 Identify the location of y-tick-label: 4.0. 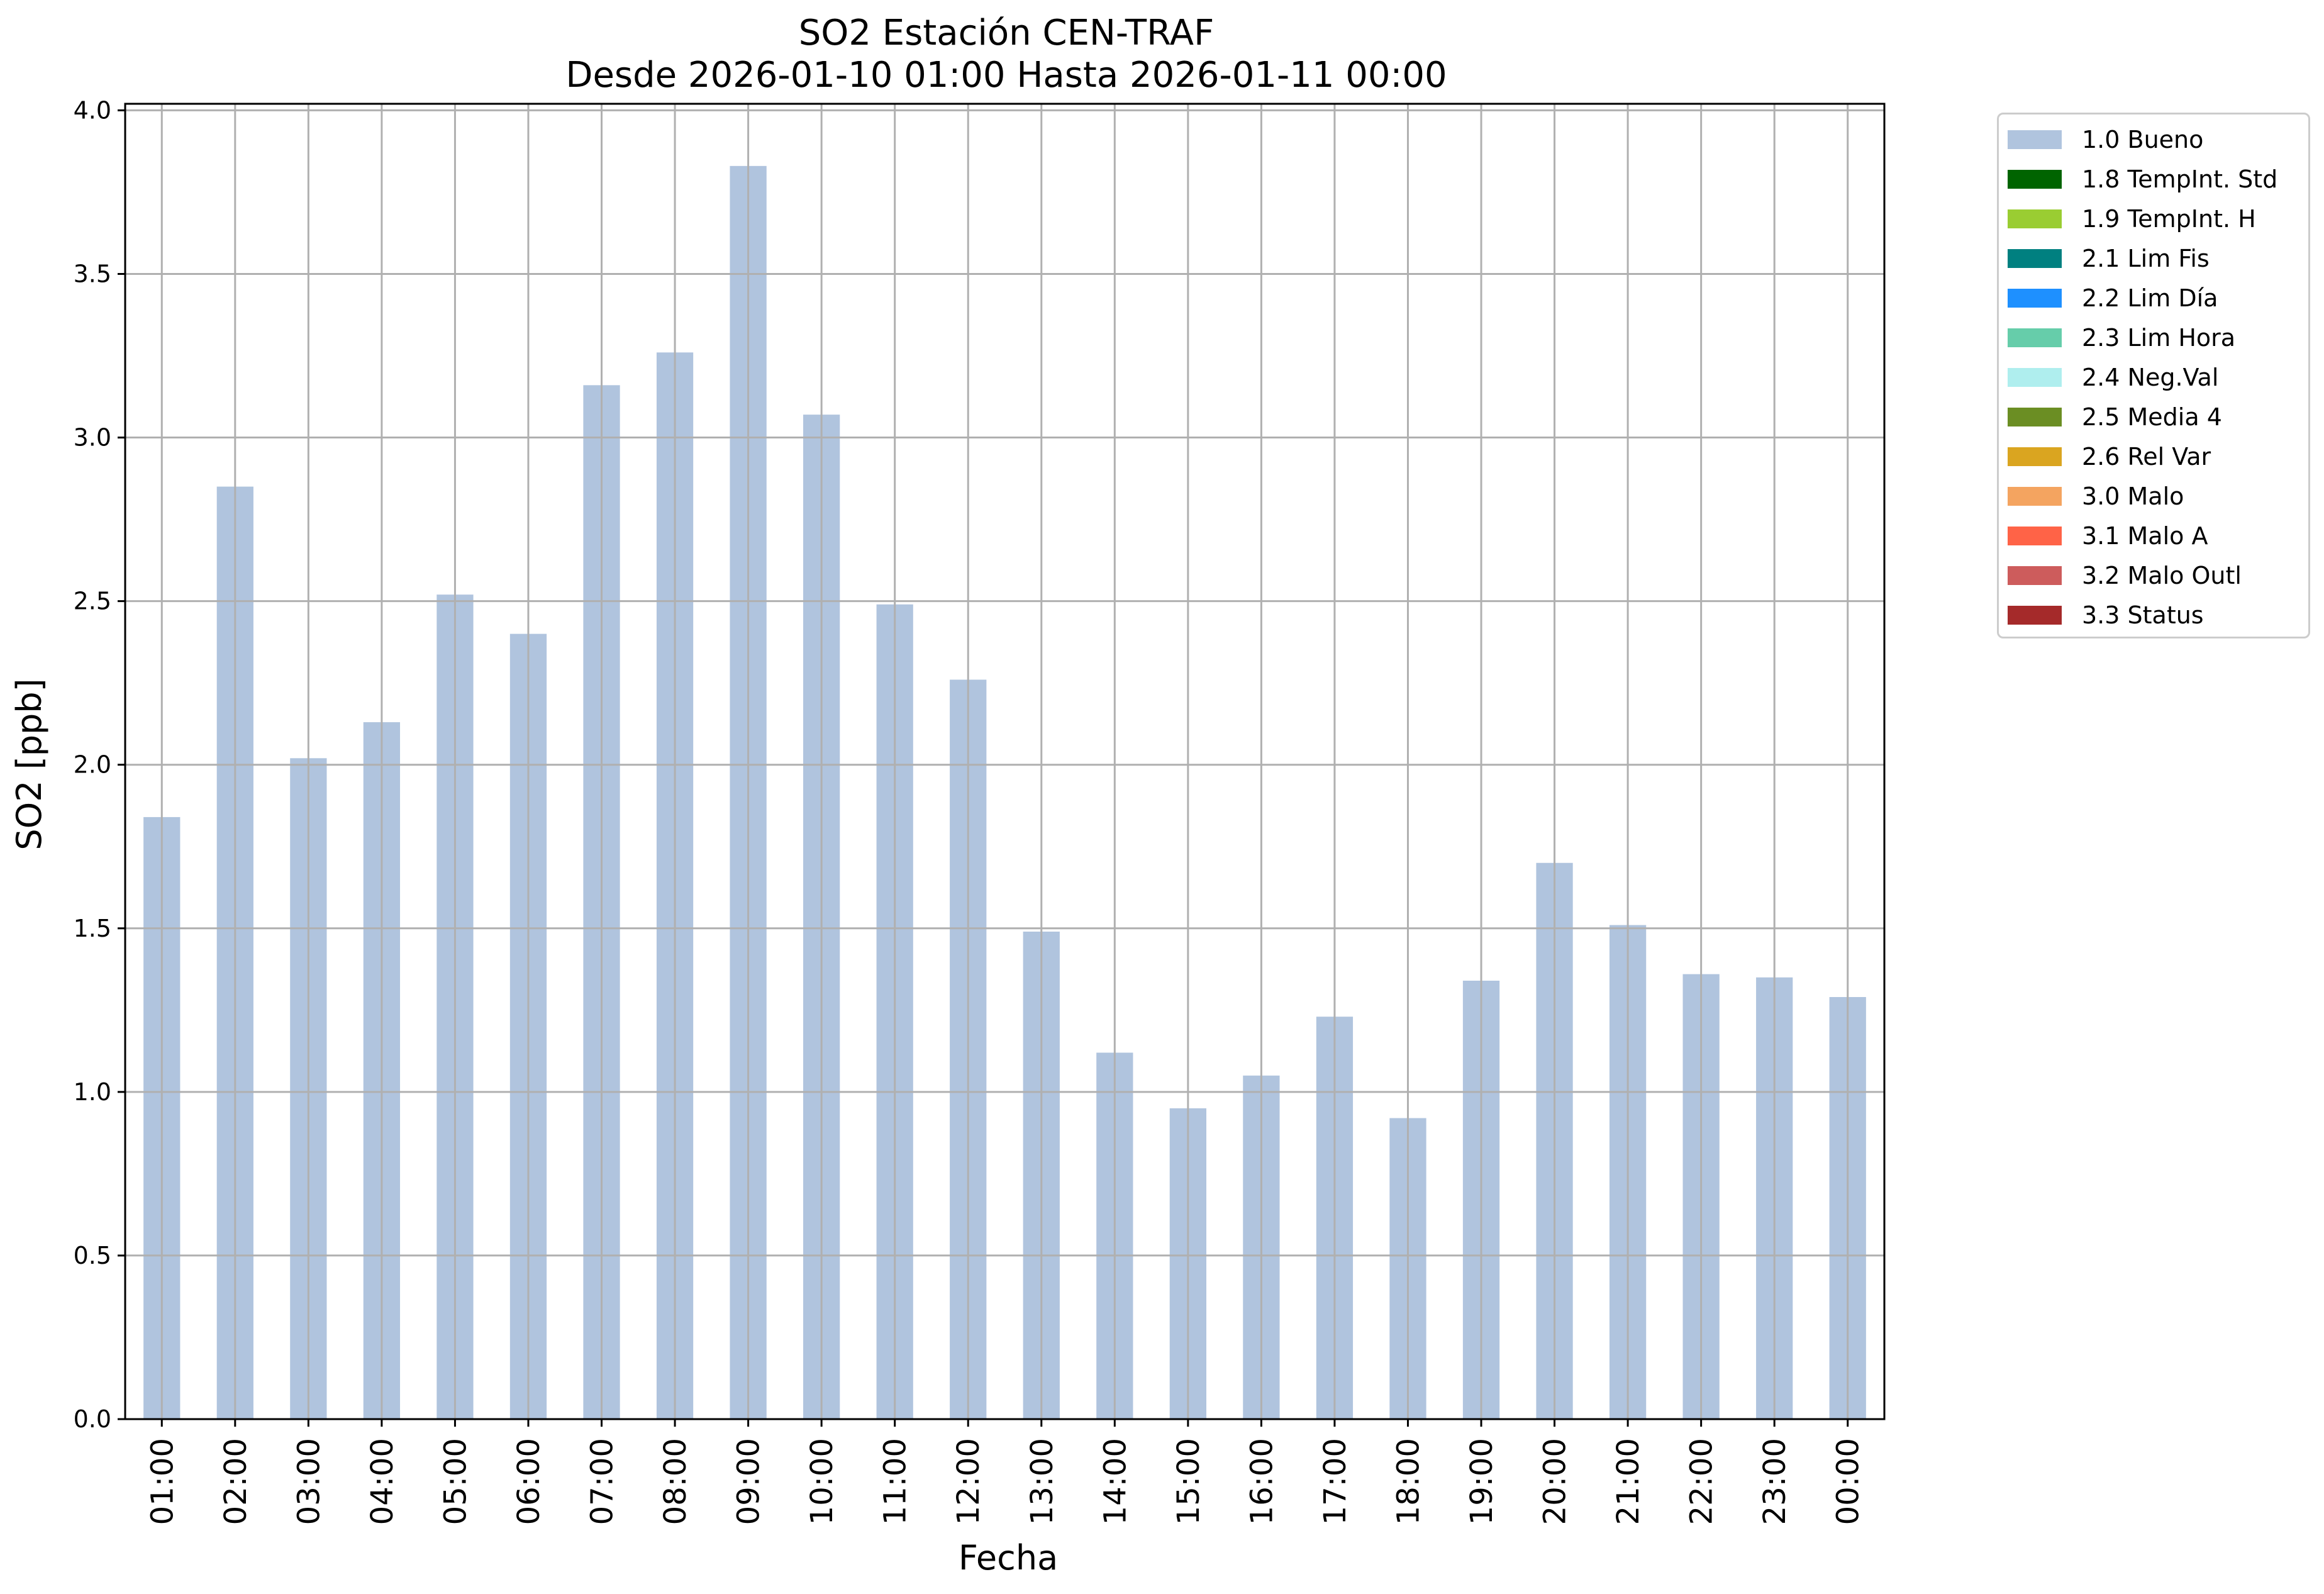
(93, 110).